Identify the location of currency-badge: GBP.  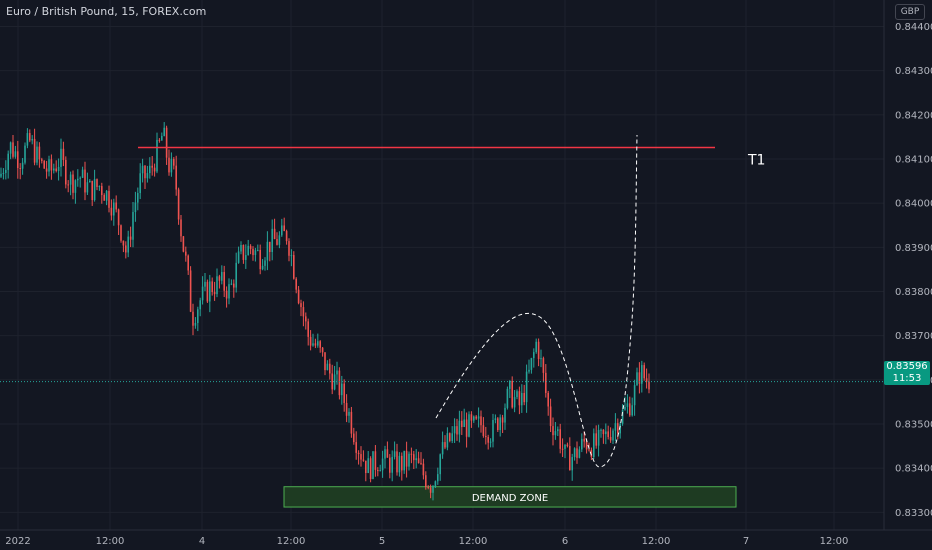
(910, 12).